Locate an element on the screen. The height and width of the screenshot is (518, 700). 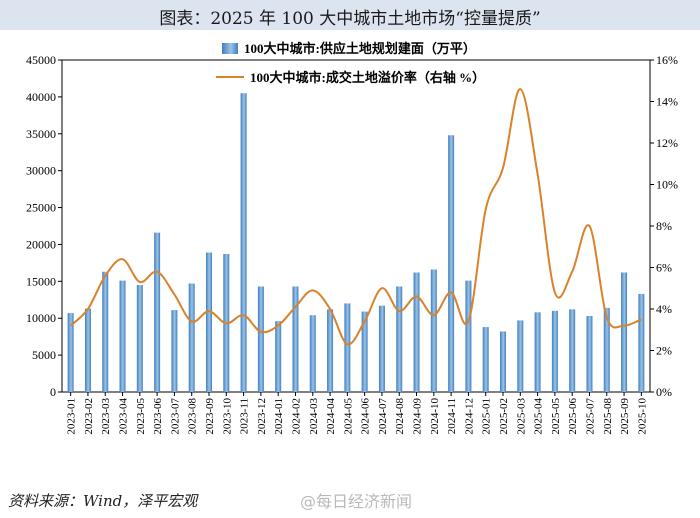
left-tick-label: 25000 is located at coordinates (41, 208).